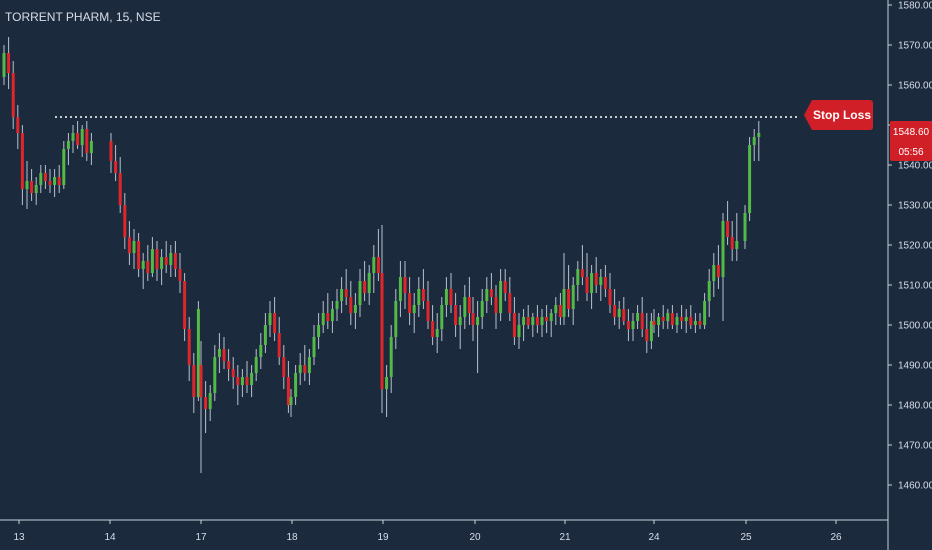 The image size is (932, 550). Describe the element at coordinates (444, 531) in the screenshot. I see `time-axis: 13 14 17 18 19 20 21 24 25 26` at that location.